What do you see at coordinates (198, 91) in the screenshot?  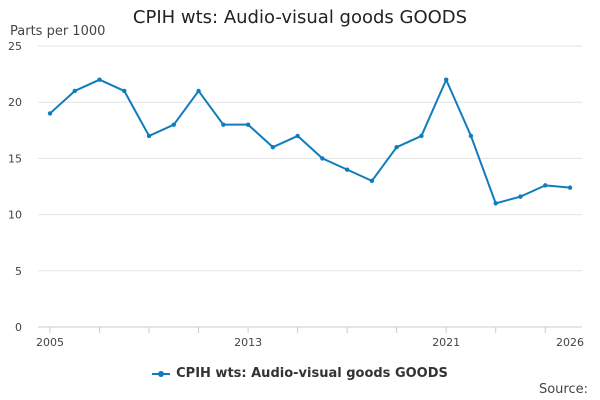 I see `data-point-2011` at bounding box center [198, 91].